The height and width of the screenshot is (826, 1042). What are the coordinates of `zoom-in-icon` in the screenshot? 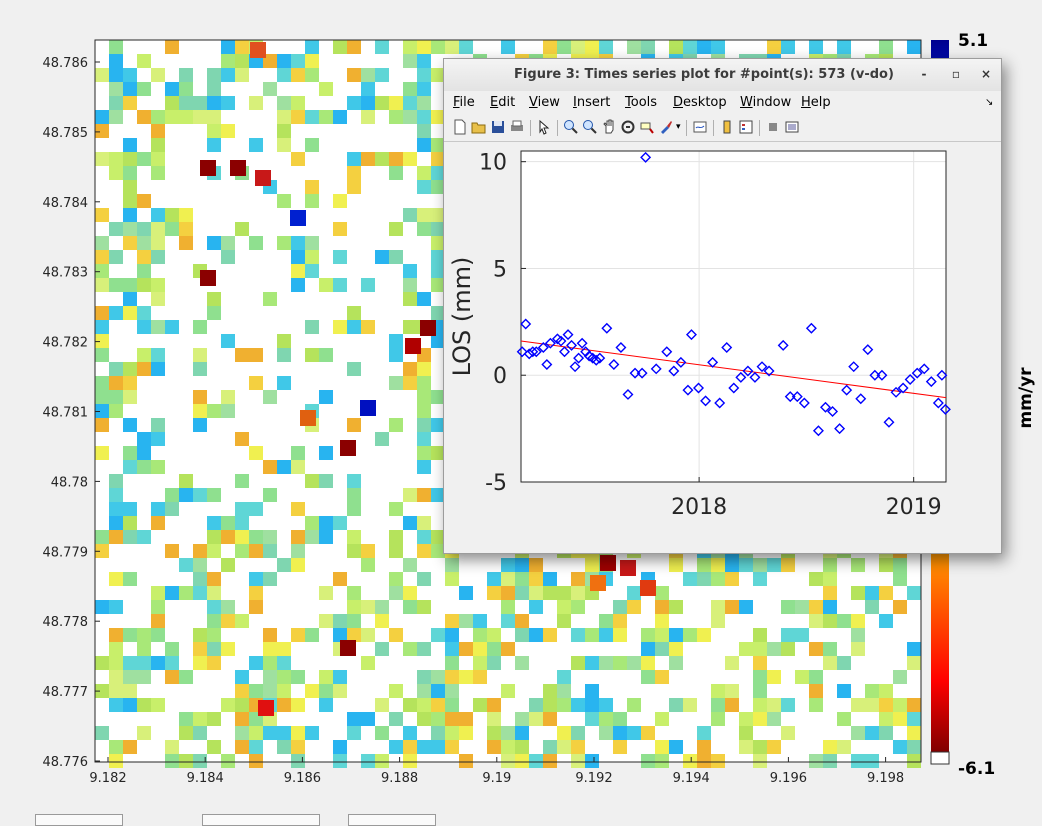 It's located at (571, 127).